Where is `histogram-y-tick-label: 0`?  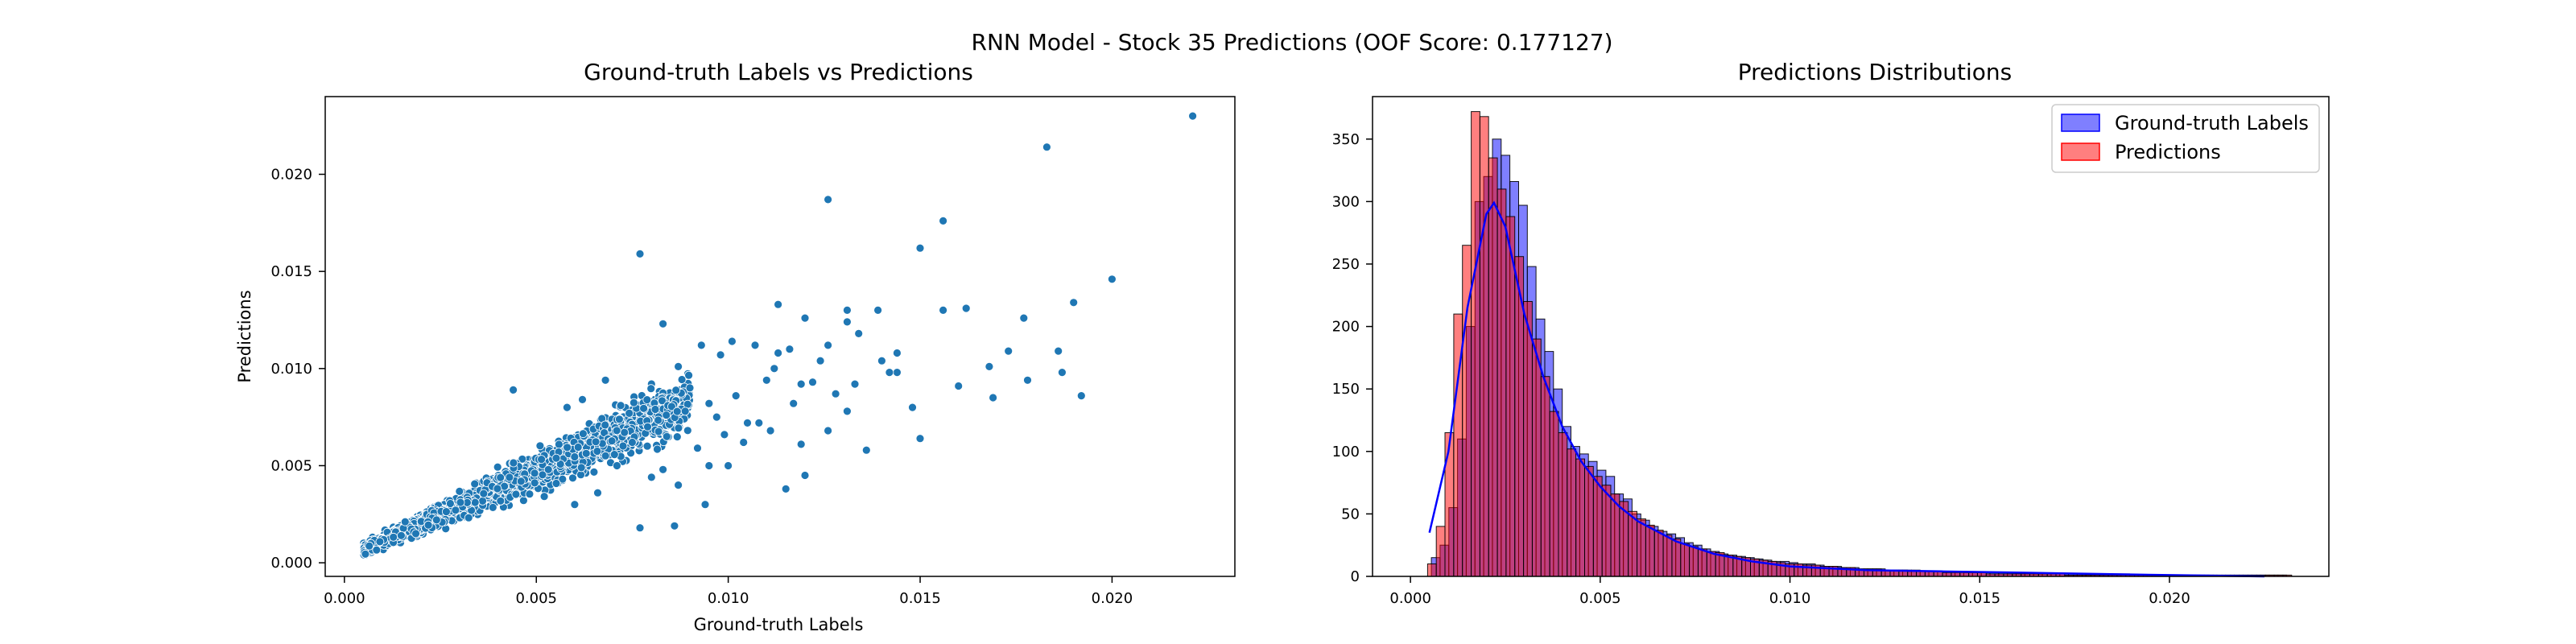
histogram-y-tick-label: 0 is located at coordinates (1355, 576).